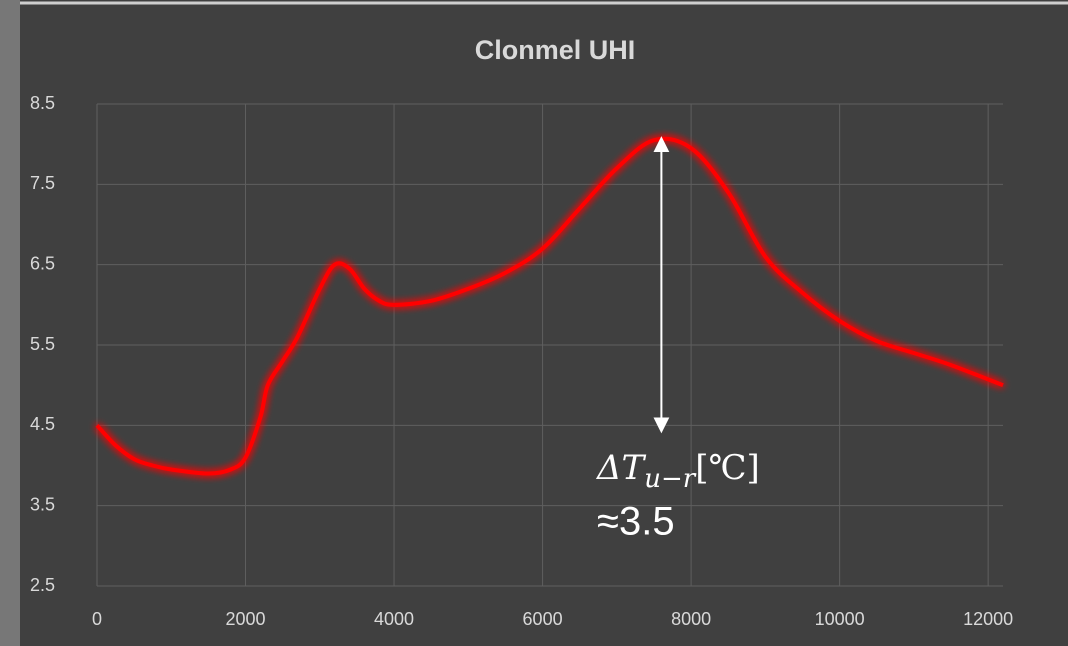 The image size is (1068, 646). I want to click on y-tick-label: 3.5, so click(42, 504).